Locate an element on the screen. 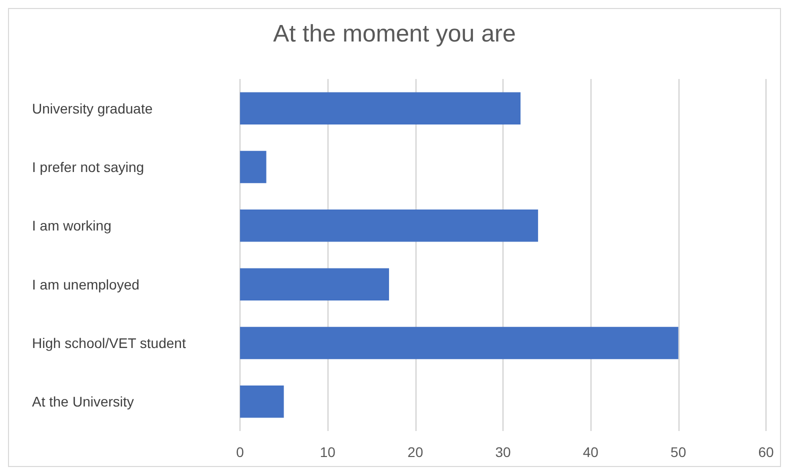 The width and height of the screenshot is (789, 475). y-tick-label: I prefer not saying is located at coordinates (88, 167).